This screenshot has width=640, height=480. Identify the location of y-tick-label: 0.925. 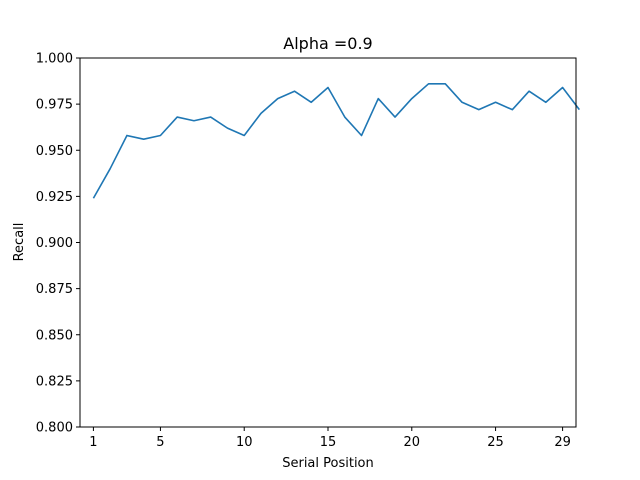
(54, 197).